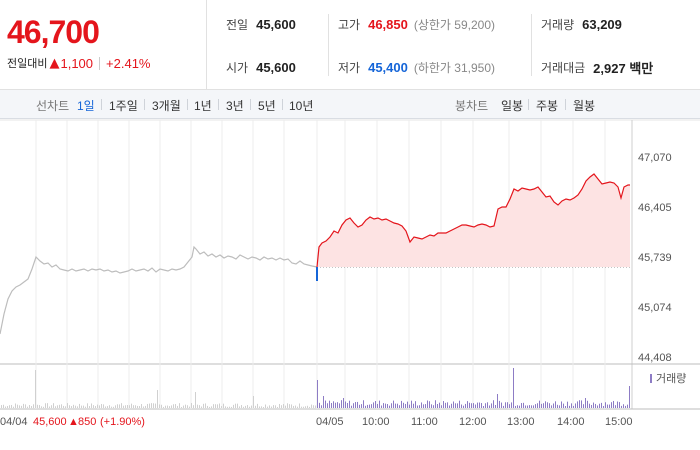  I want to click on stat-volume: 거래량 63,209, so click(581, 24).